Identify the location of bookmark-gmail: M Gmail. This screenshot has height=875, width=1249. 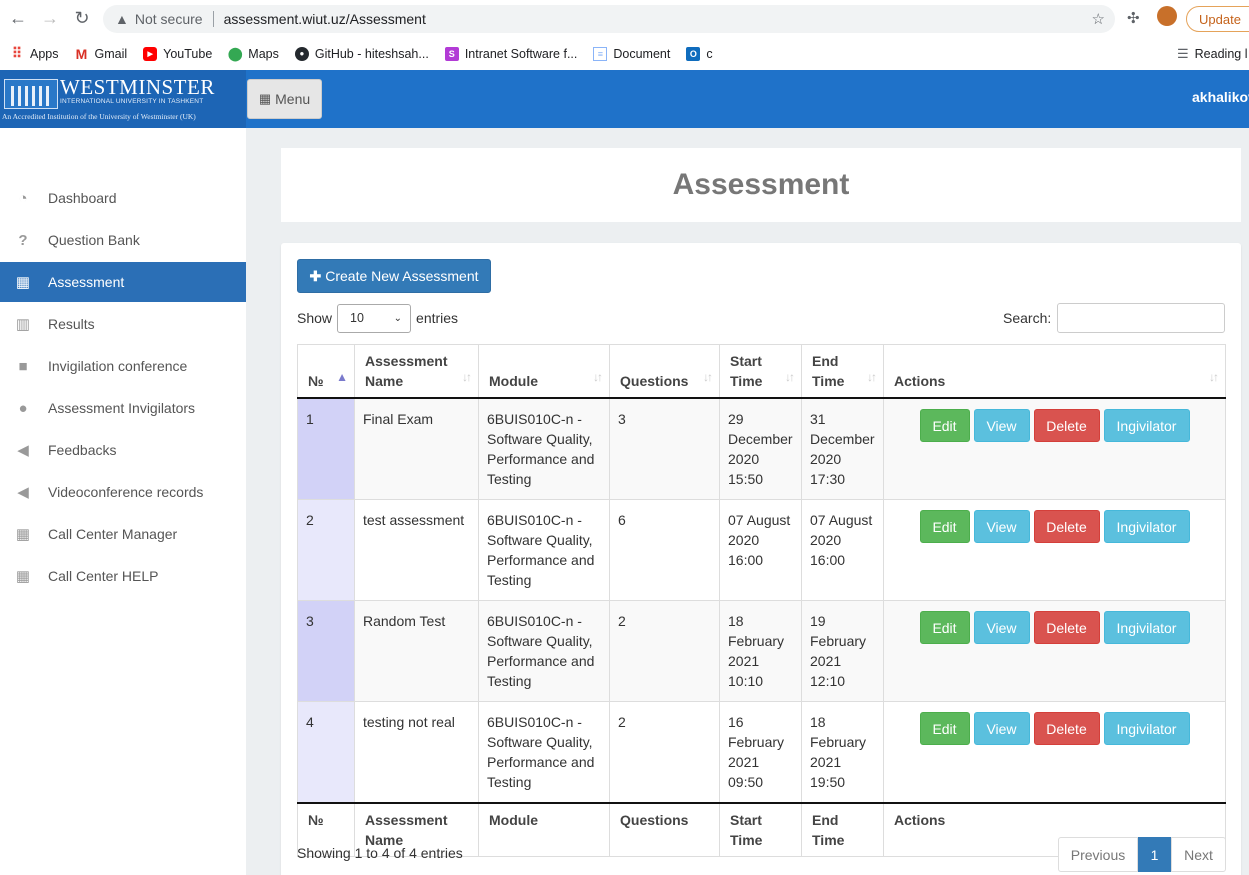
(101, 54).